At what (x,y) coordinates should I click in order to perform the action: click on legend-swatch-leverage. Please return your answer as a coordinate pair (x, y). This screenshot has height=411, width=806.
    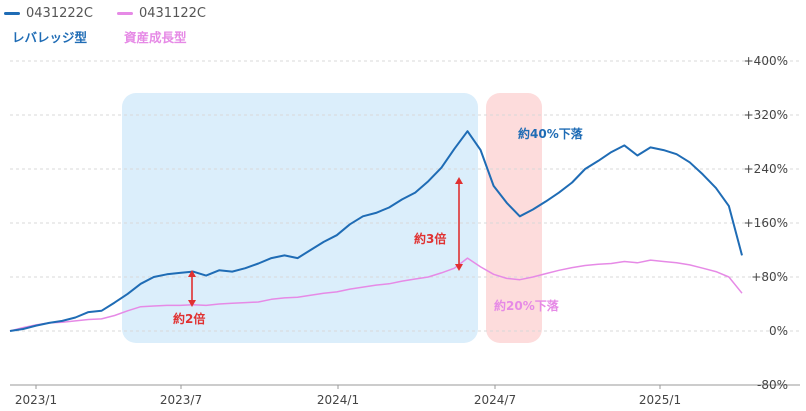
    Looking at the image, I should click on (12, 13).